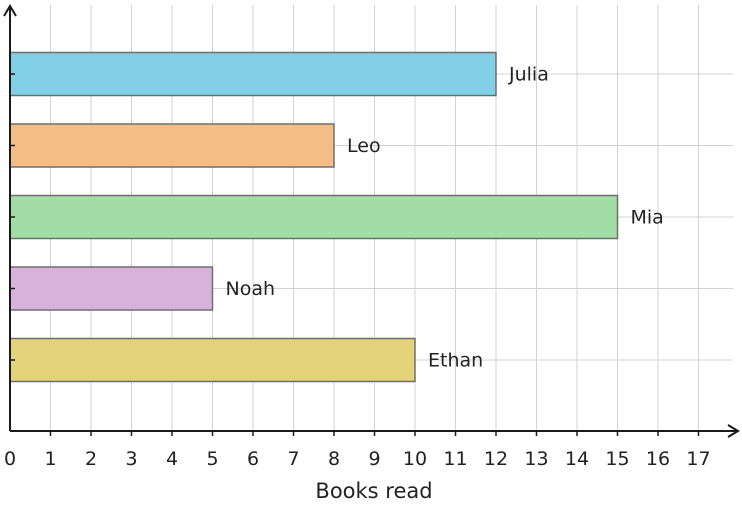 Image resolution: width=742 pixels, height=508 pixels. What do you see at coordinates (415, 459) in the screenshot?
I see `x-tick-label: 10` at bounding box center [415, 459].